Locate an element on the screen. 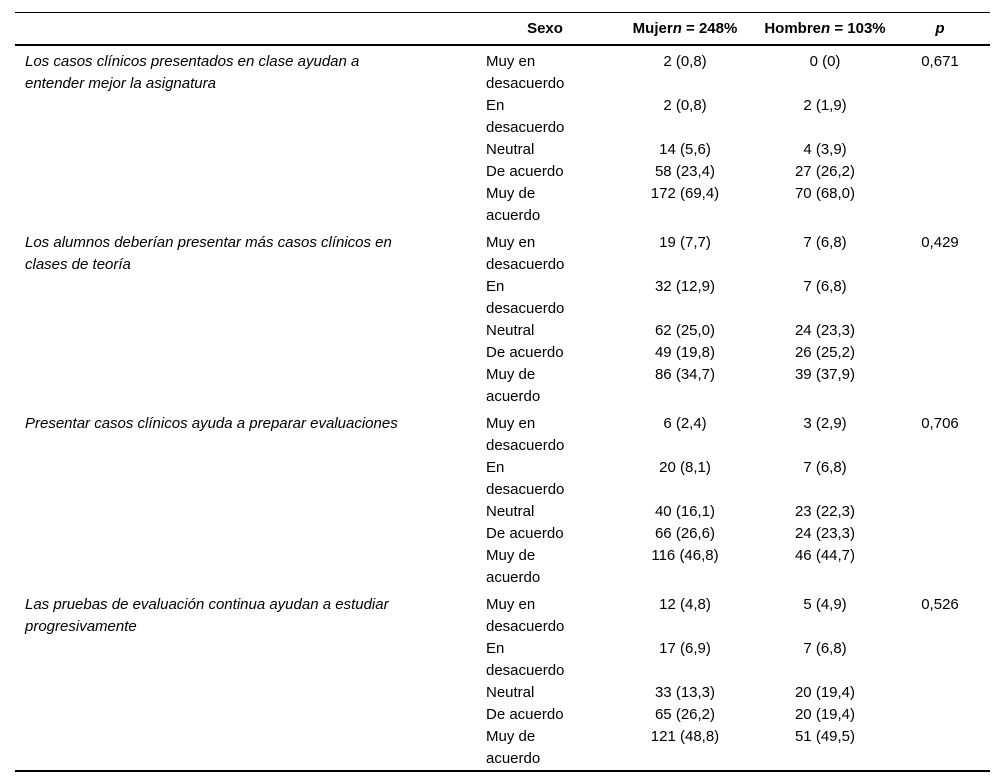 Image resolution: width=1000 pixels, height=782 pixels. likert-row: Muy de acuerdo 121 (48,8) 51 (49,5) is located at coordinates (502, 748).